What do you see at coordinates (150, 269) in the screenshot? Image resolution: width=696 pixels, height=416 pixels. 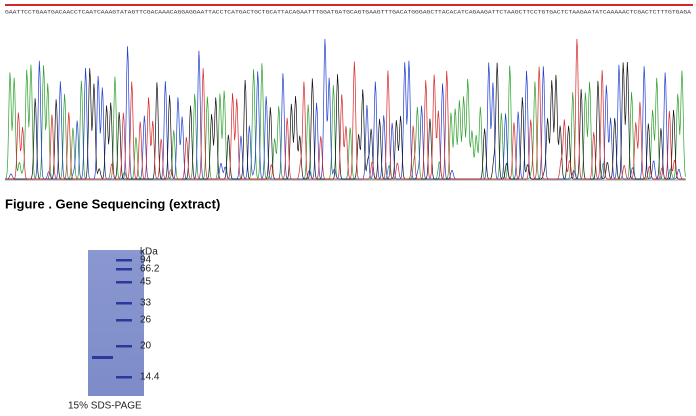 I see `marker-label: 66.2` at bounding box center [150, 269].